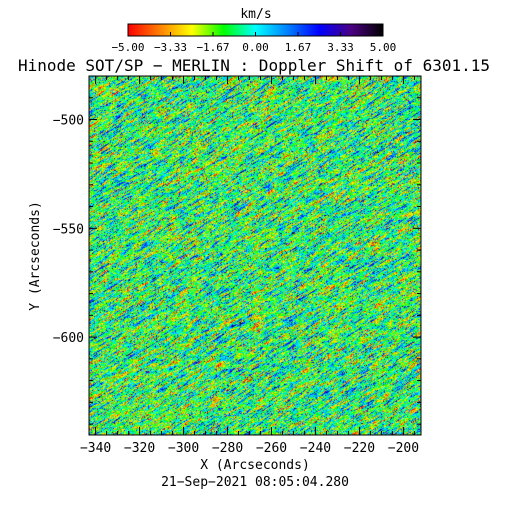 This screenshot has width=510, height=512. Describe the element at coordinates (255, 47) in the screenshot. I see `colorbar-tick-label: 0.00` at that location.